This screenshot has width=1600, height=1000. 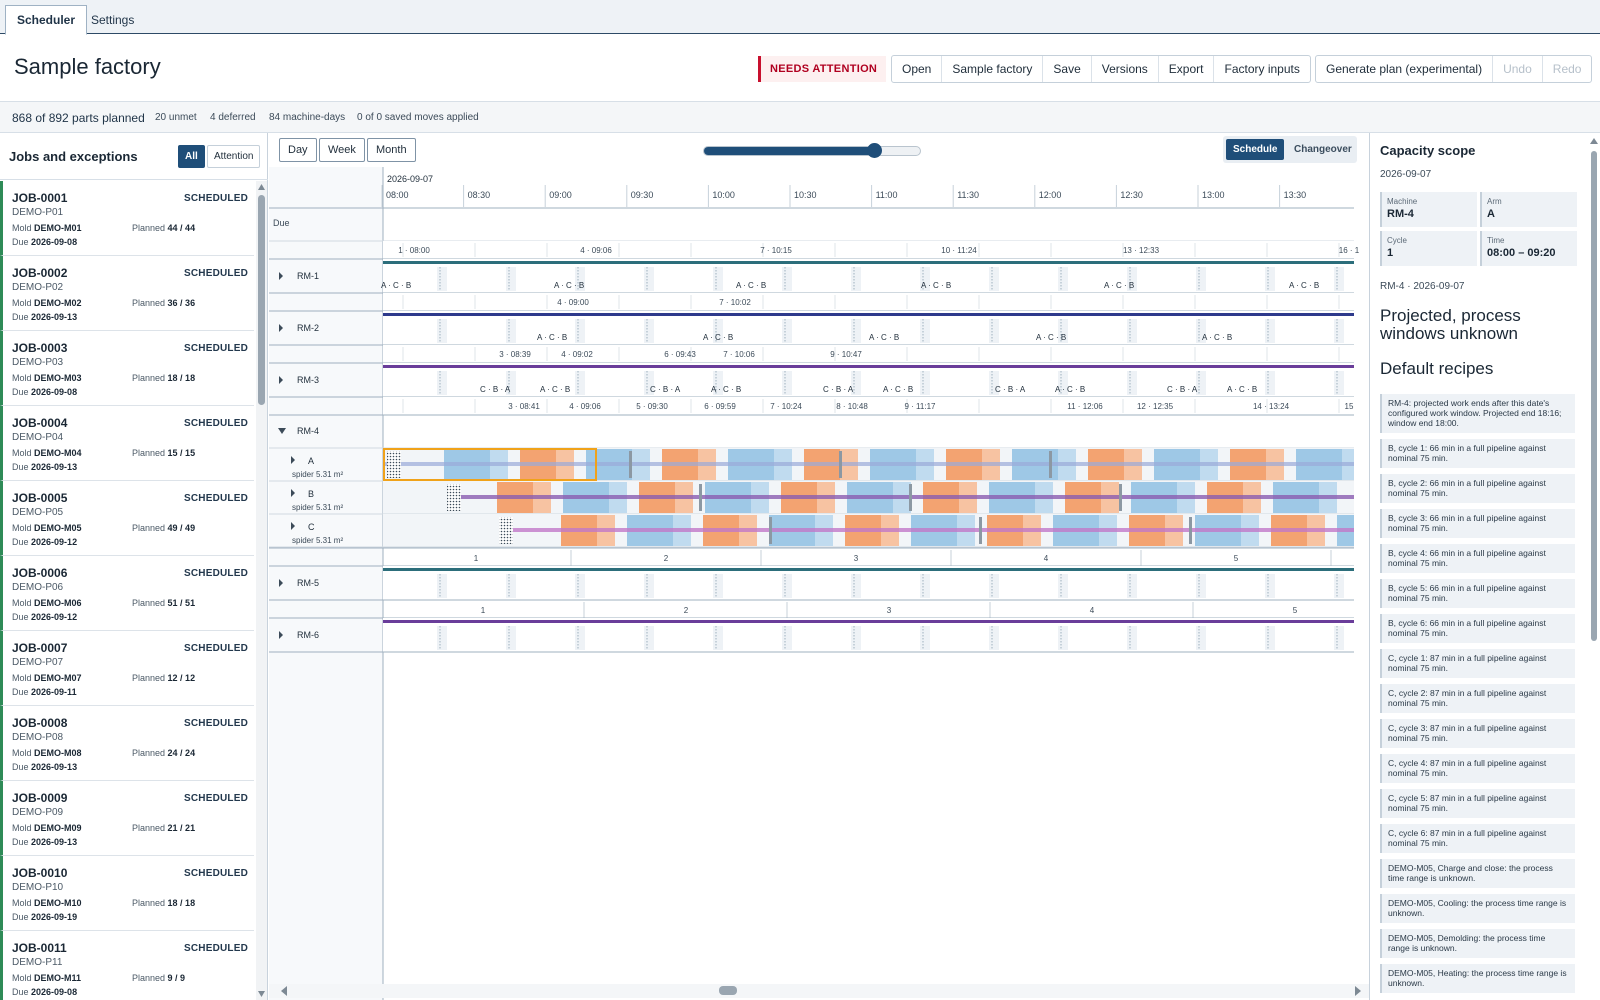 What do you see at coordinates (40, 798) in the screenshot?
I see `job-id: JOB-0009` at bounding box center [40, 798].